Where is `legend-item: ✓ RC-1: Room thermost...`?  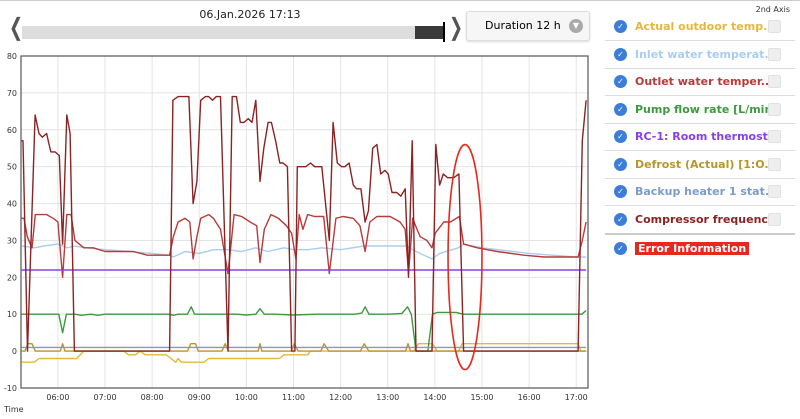 legend-item: ✓ RC-1: Room thermost... is located at coordinates (700, 137).